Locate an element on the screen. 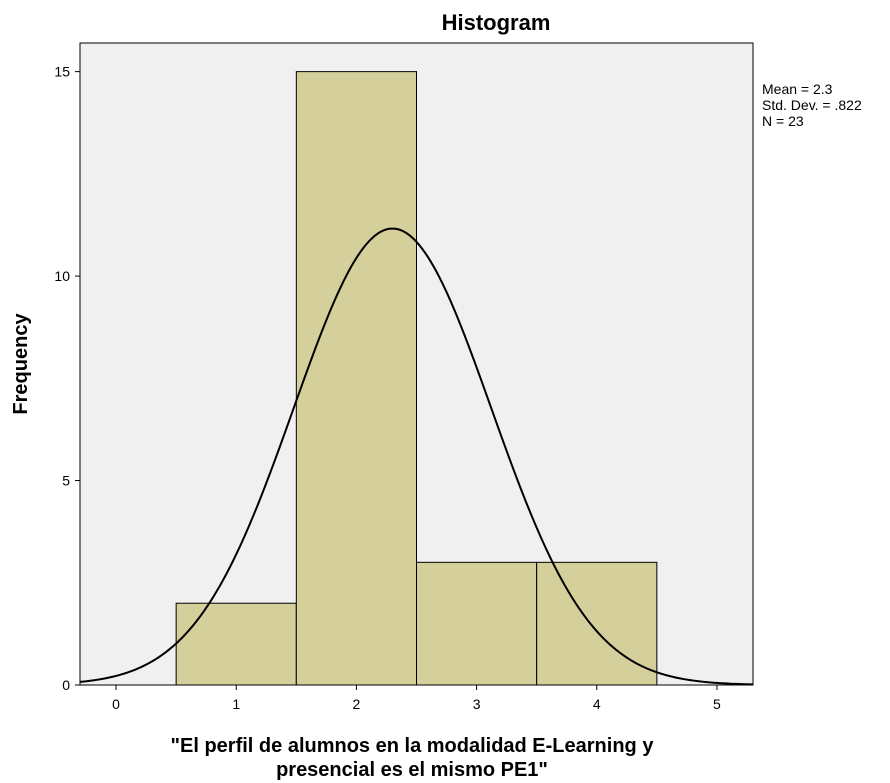  y-tick-label-5: 5 is located at coordinates (66, 481).